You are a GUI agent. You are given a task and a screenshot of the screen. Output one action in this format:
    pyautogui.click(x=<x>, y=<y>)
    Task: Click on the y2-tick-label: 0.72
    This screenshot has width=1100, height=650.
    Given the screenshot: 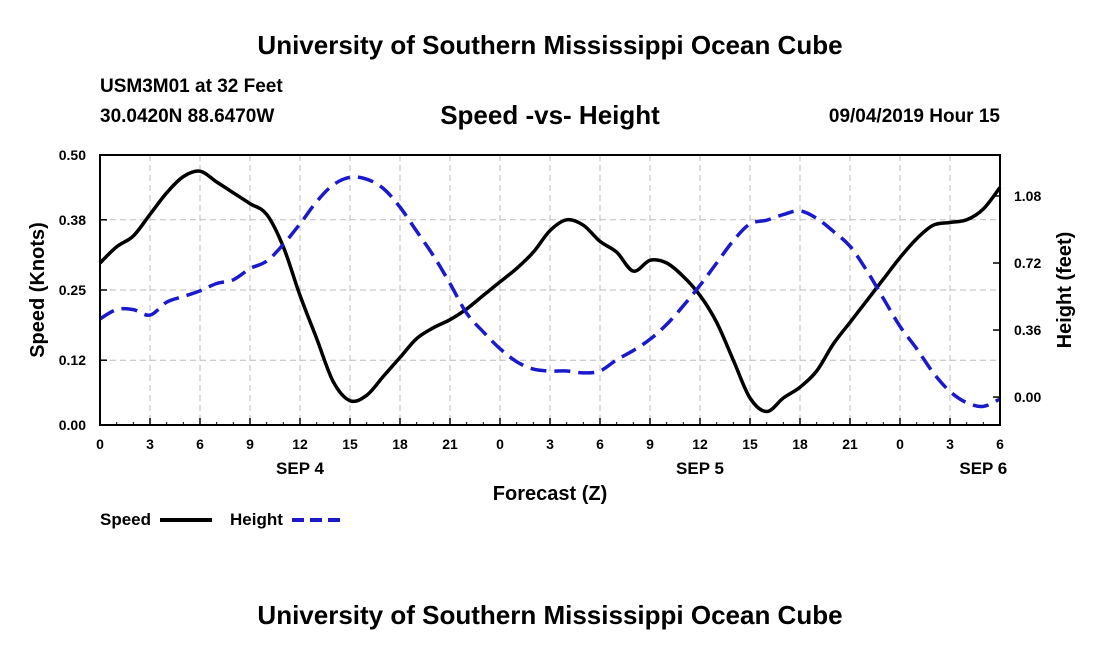 What is the action you would take?
    pyautogui.click(x=1027, y=263)
    